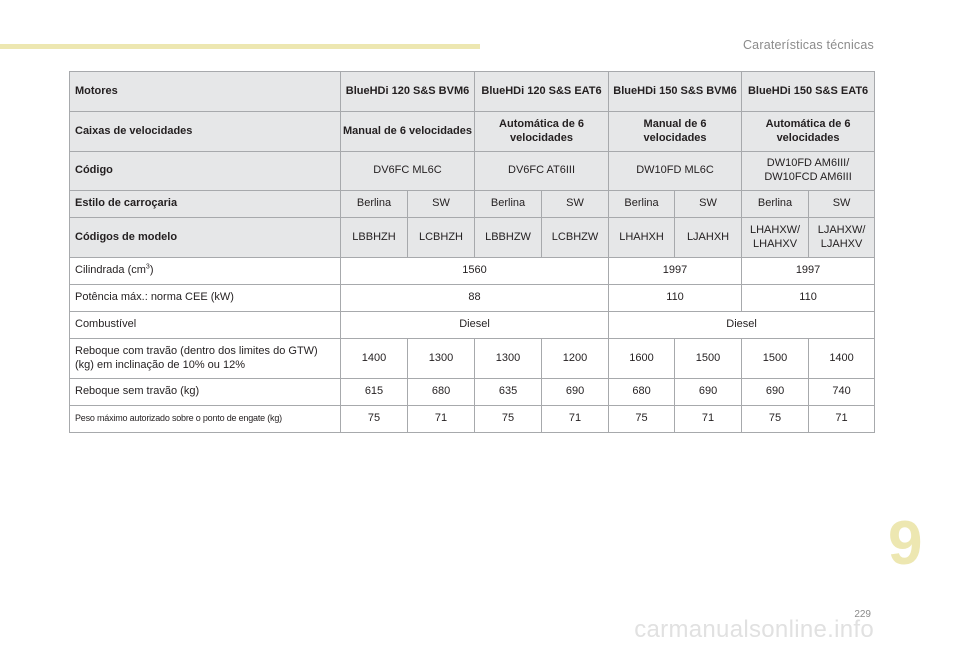  I want to click on displacement-superscript: 3, so click(147, 267).